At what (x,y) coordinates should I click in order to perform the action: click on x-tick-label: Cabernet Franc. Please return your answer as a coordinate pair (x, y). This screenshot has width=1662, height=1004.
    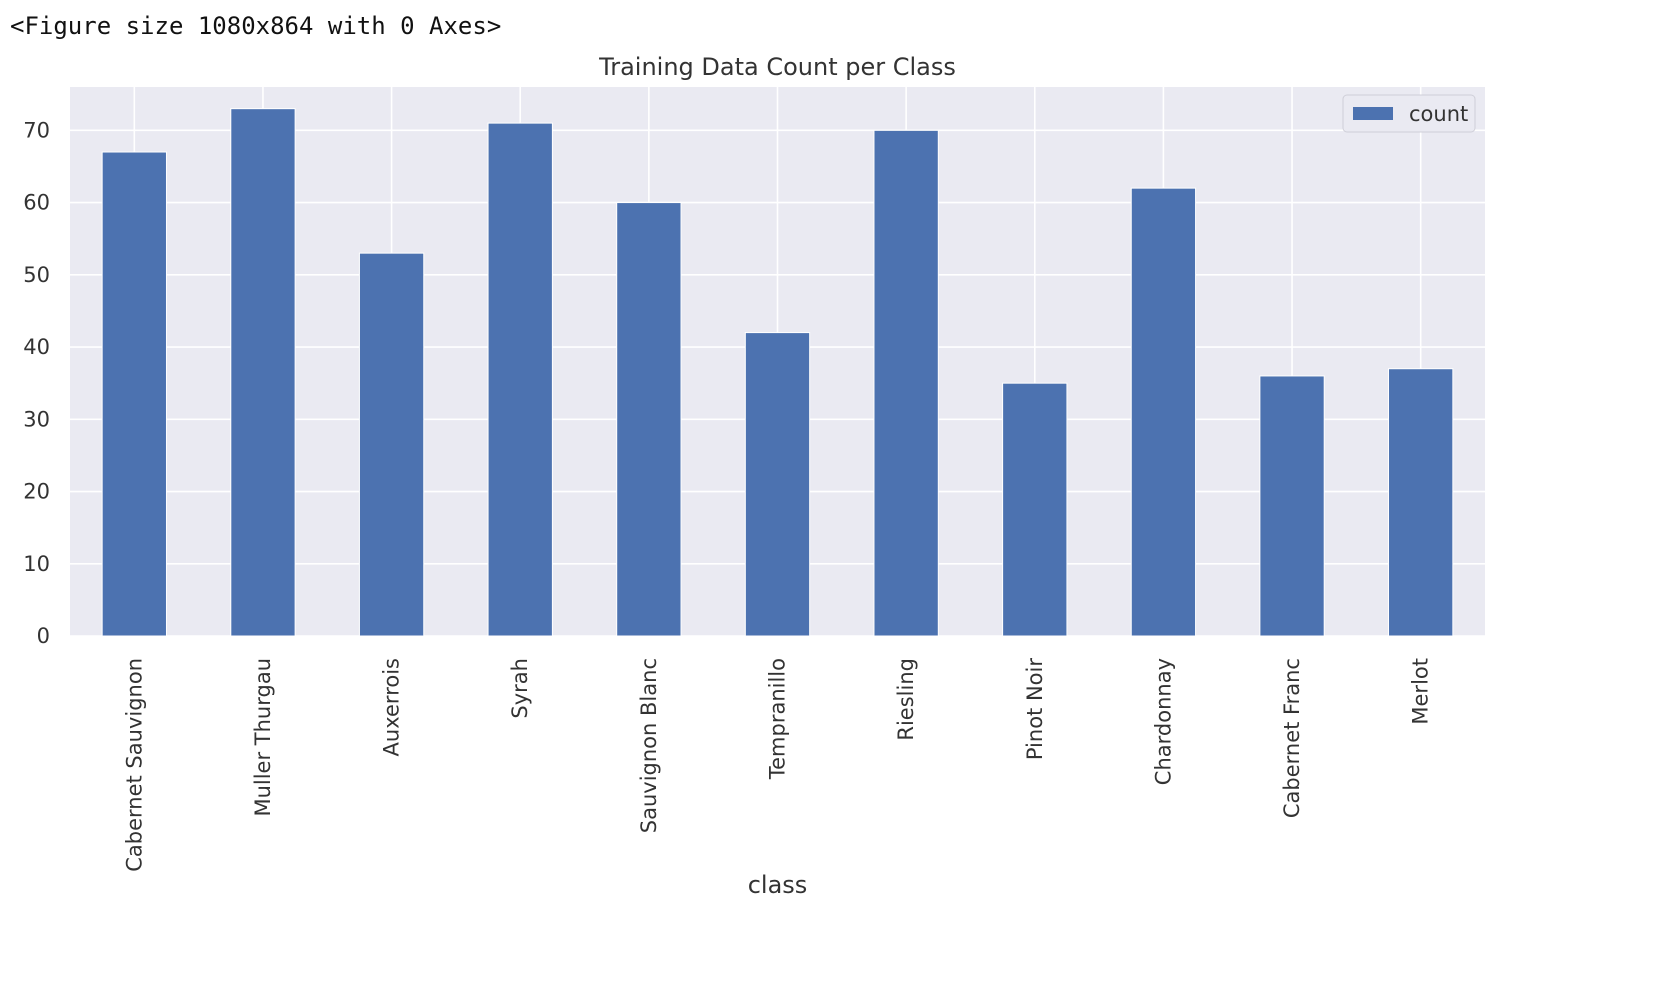
    Looking at the image, I should click on (1292, 738).